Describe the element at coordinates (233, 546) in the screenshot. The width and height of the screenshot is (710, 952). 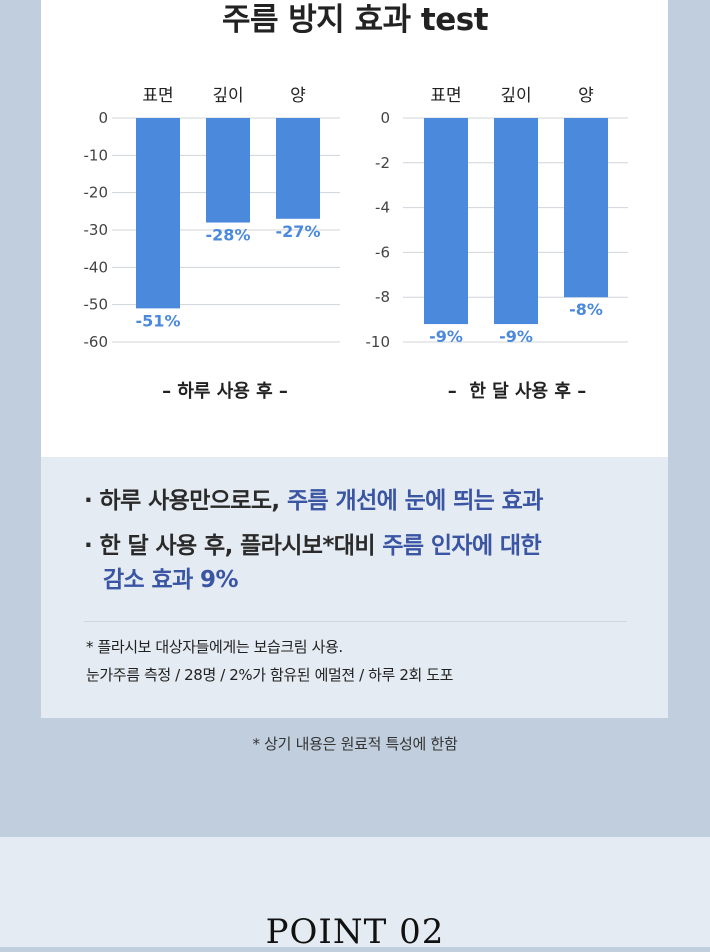
I see `summary-line-2-text: · 한 달 사용 후, 플라시보*대비` at that location.